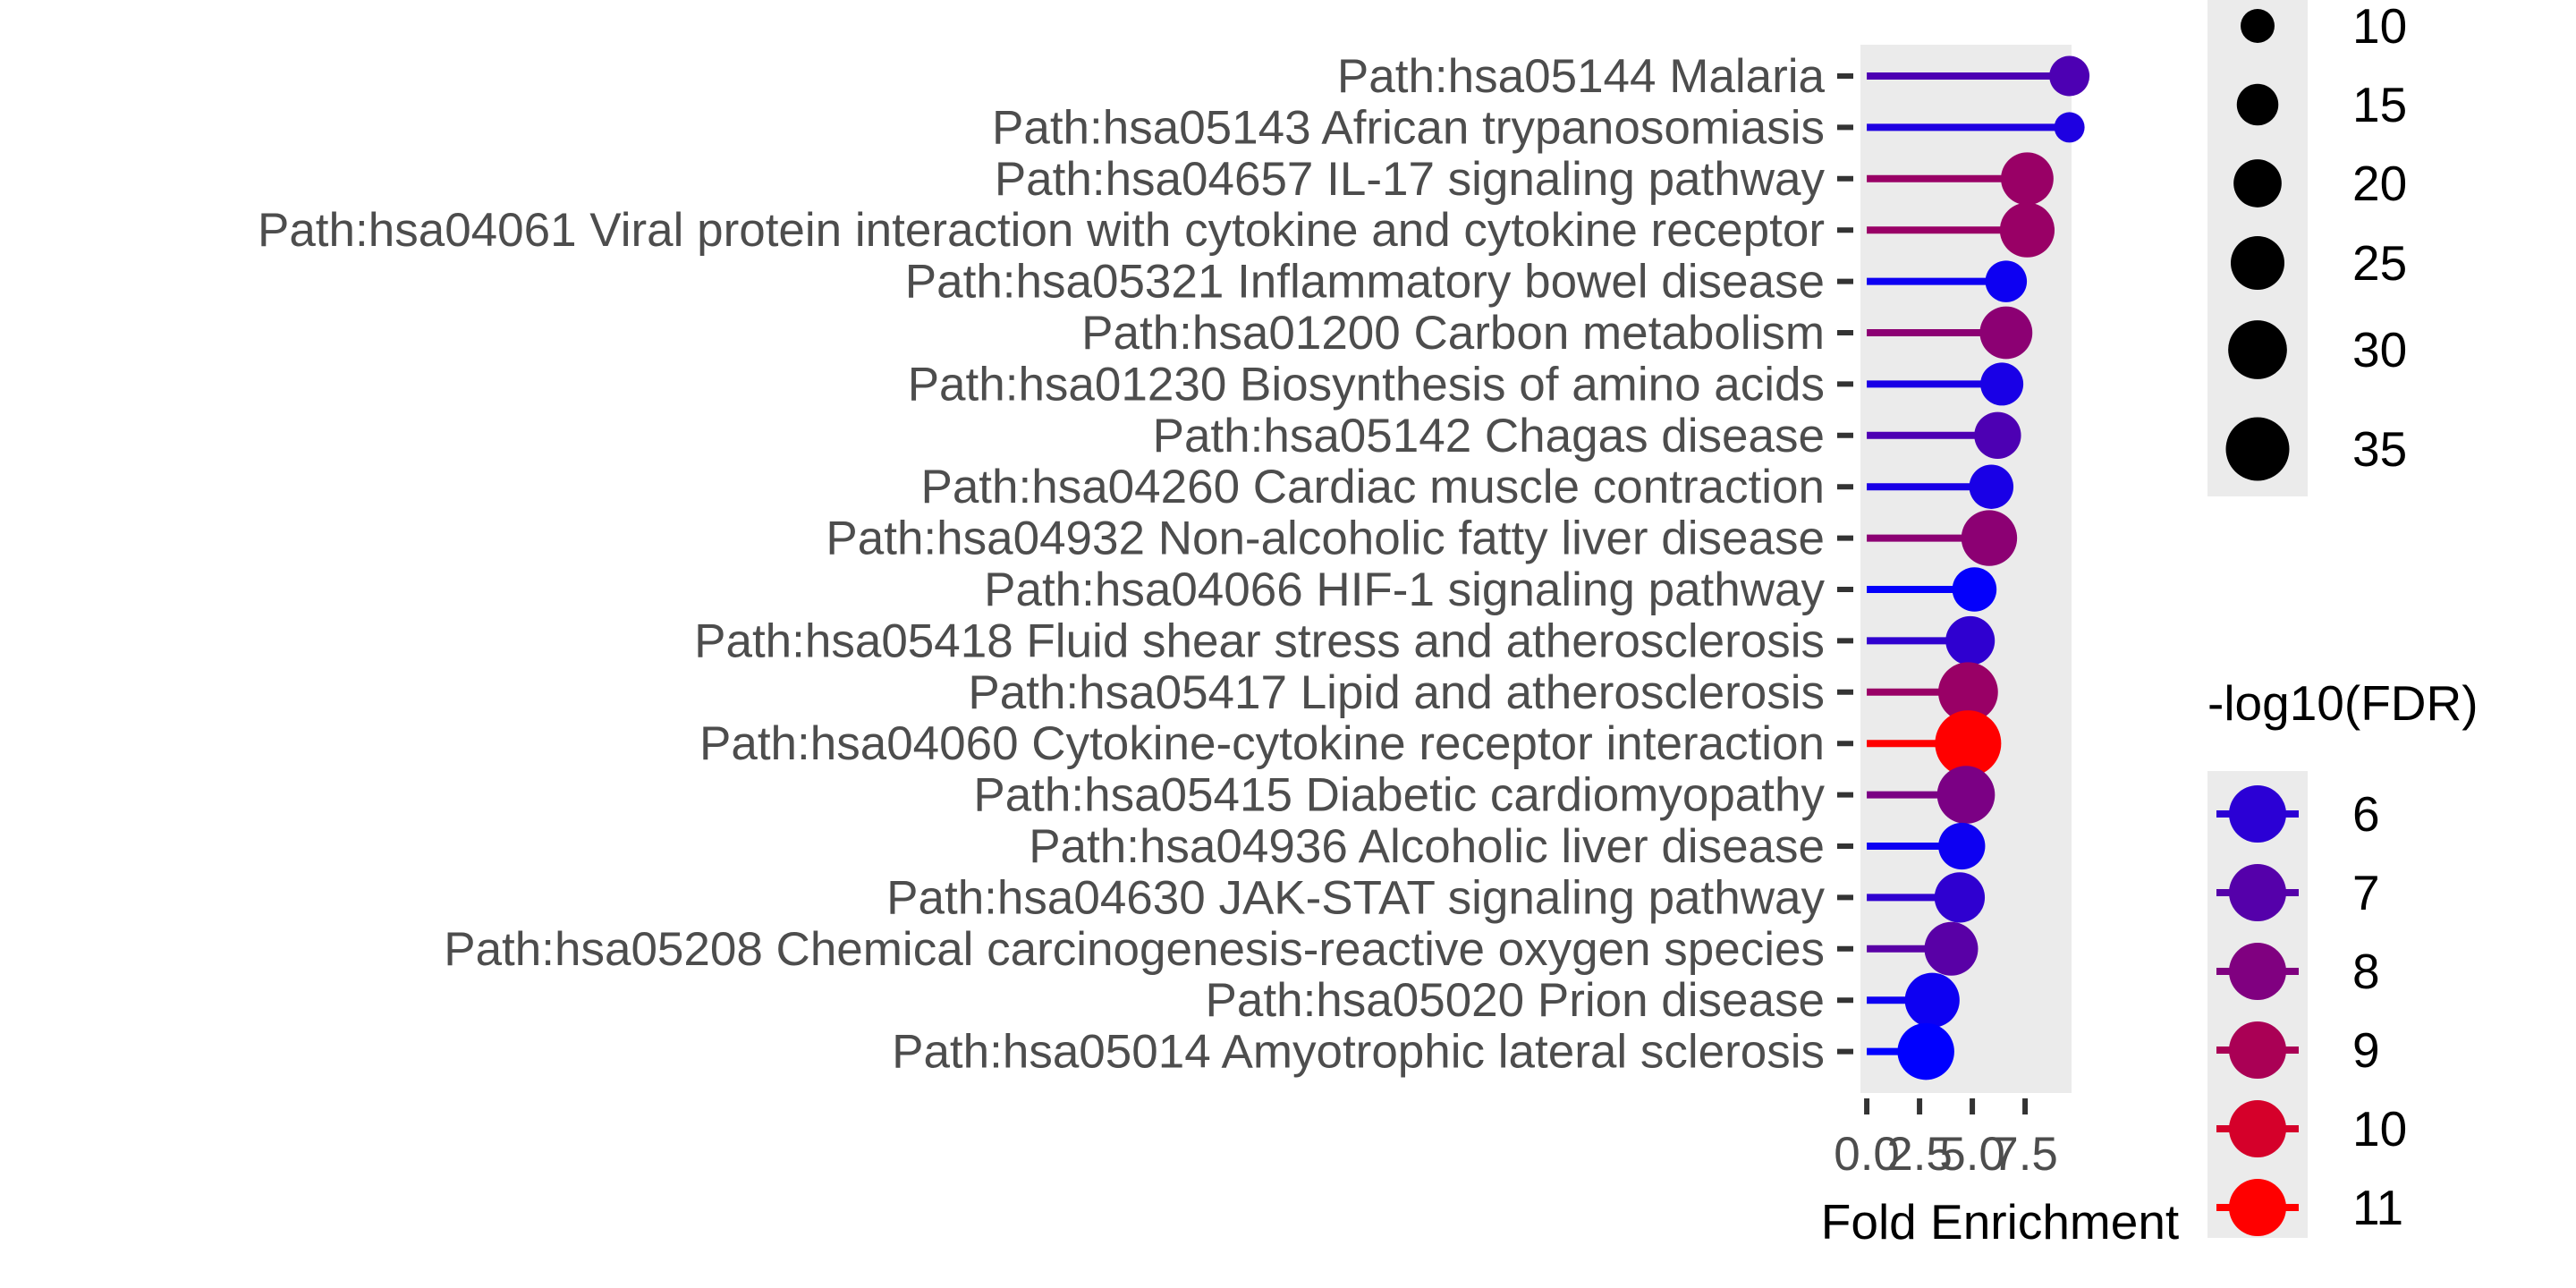 Image resolution: width=2576 pixels, height=1288 pixels. What do you see at coordinates (1410, 179) in the screenshot?
I see `category-label: Path:hsa04657 IL-17 signaling pathway` at bounding box center [1410, 179].